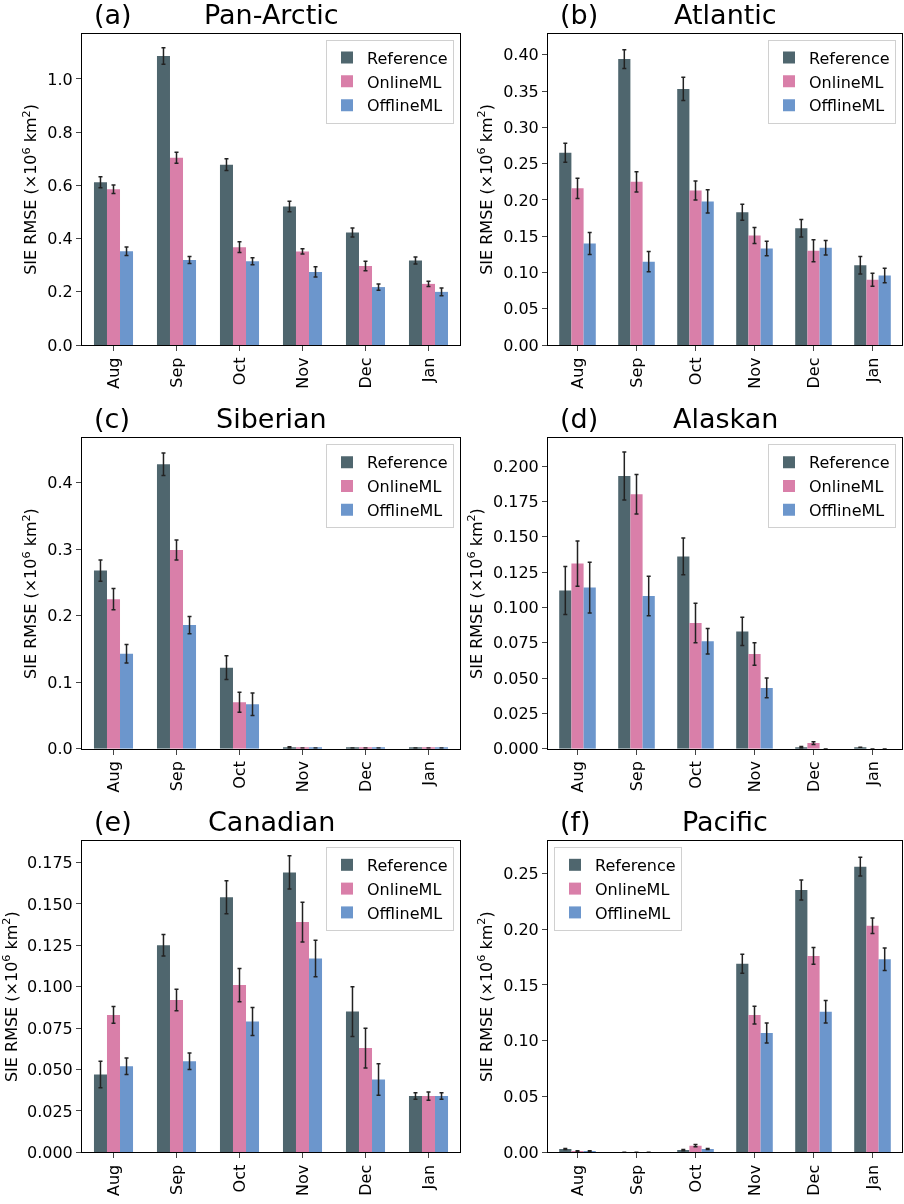 This screenshot has height=1204, width=904. I want to click on y-tick-label: 0.3, so click(60, 549).